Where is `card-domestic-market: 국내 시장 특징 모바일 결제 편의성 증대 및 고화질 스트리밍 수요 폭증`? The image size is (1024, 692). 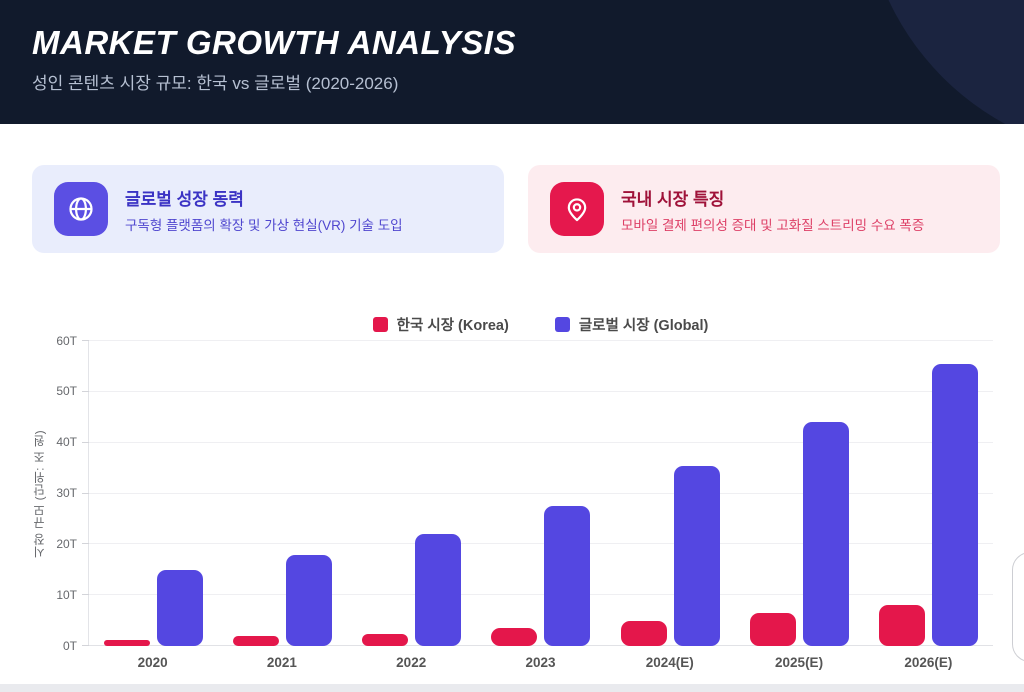
card-domestic-market: 국내 시장 특징 모바일 결제 편의성 증대 및 고화질 스트리밍 수요 폭증 is located at coordinates (764, 209).